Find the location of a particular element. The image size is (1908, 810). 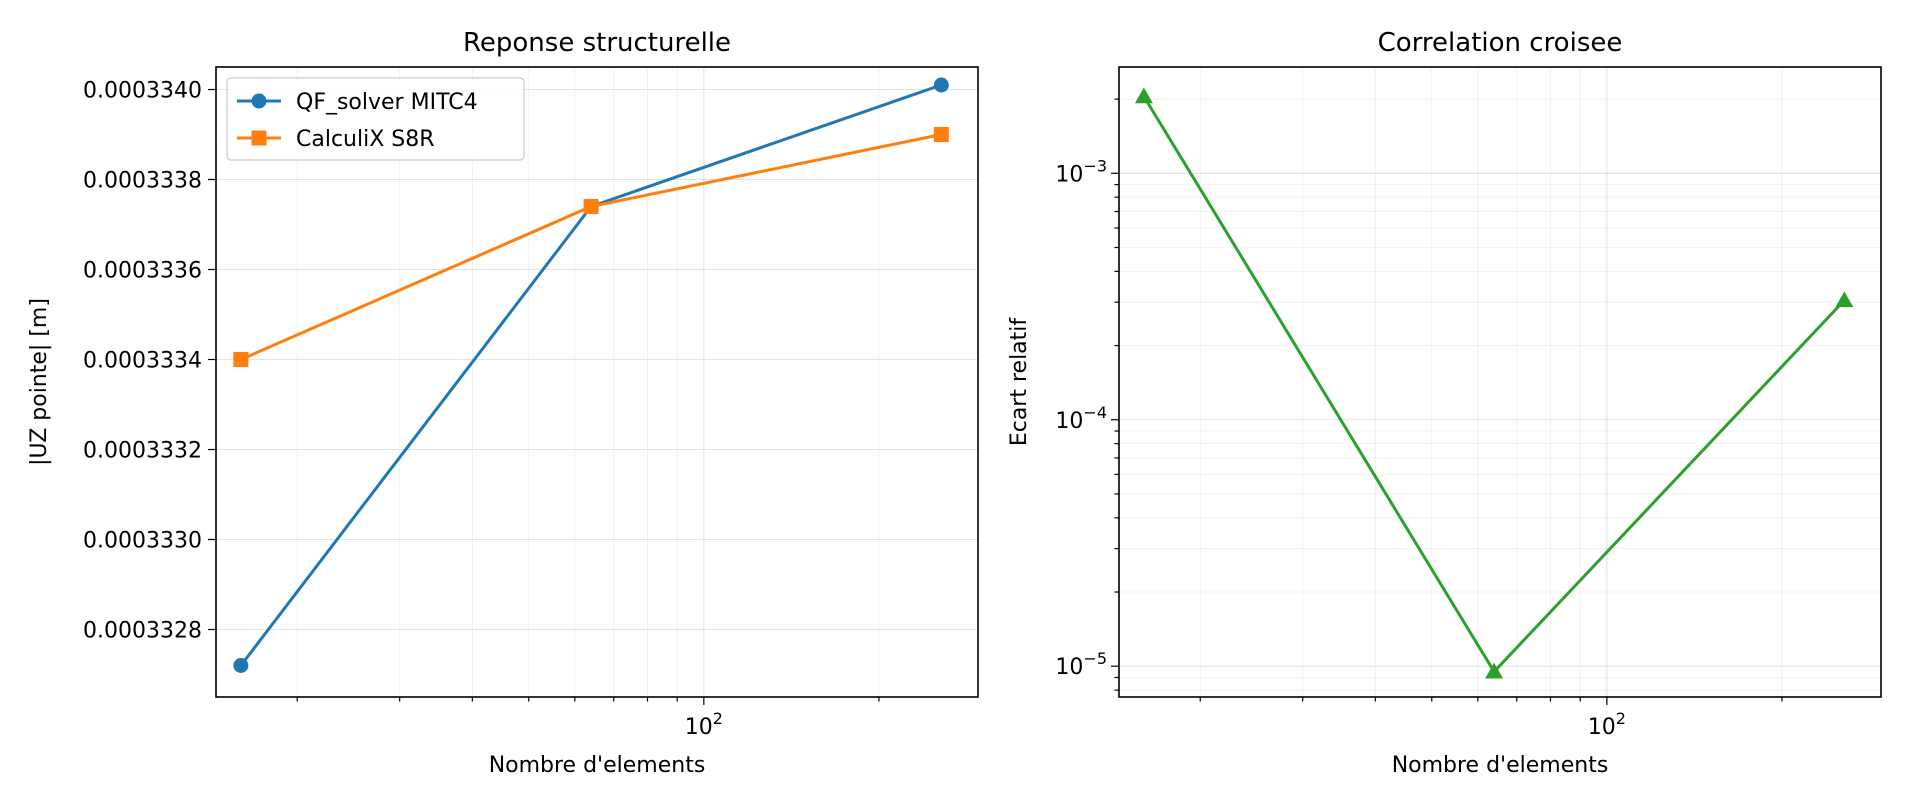

legend-entry-calculix: CalculiX S8R is located at coordinates (336, 139).